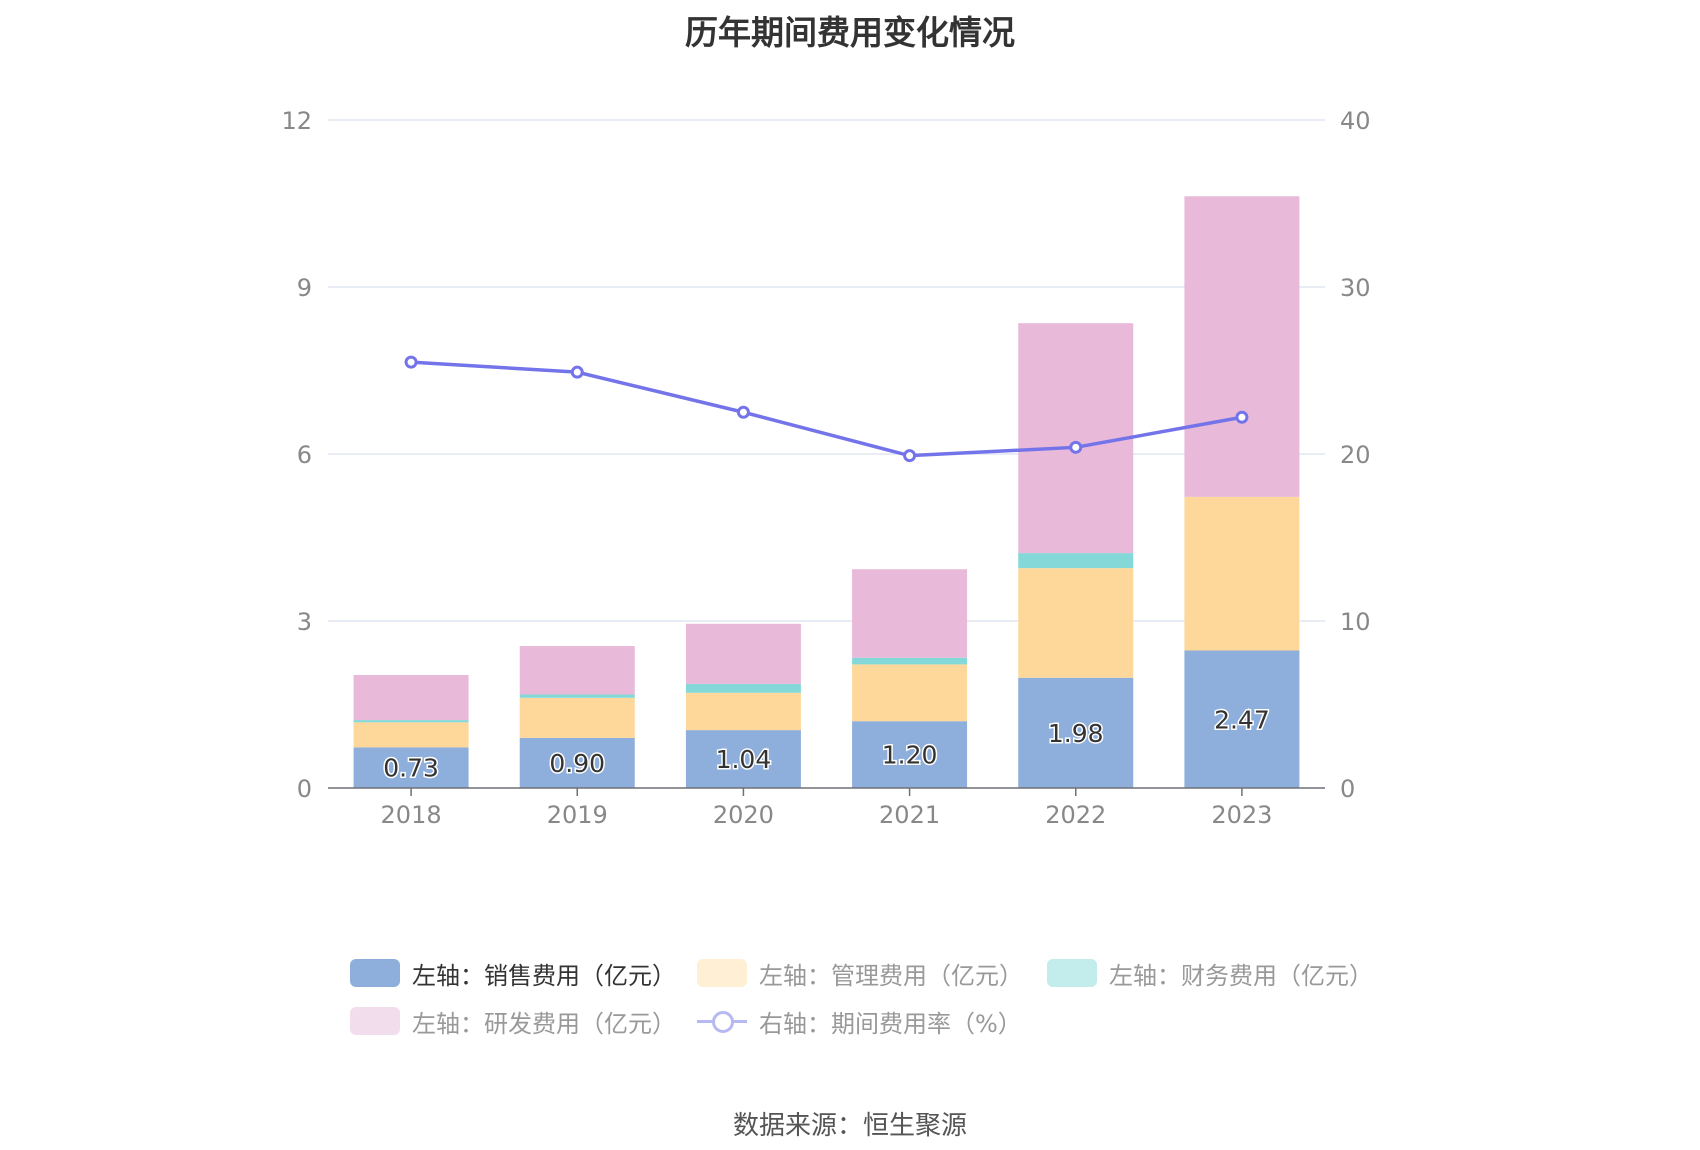 The width and height of the screenshot is (1700, 1150). I want to click on x-tick-label: 2021, so click(909, 815).